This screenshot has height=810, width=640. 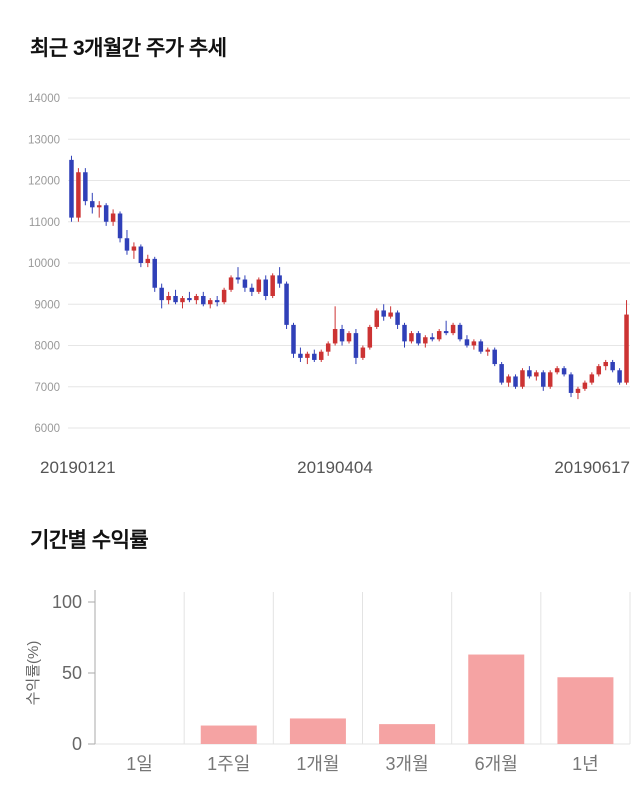 I want to click on y-tick-label: 50, so click(x=72, y=673).